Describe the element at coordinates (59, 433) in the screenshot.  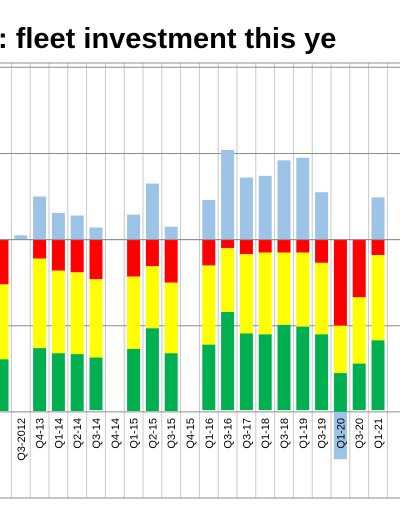
I see `x-tick-label: Q1-14` at that location.